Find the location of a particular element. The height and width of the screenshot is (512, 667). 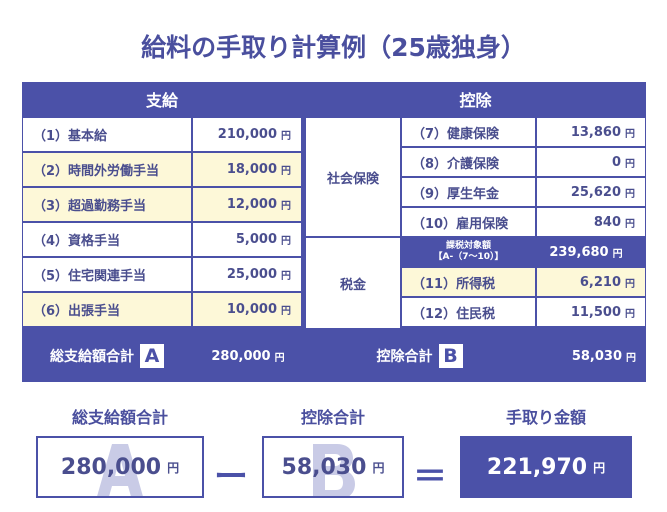

payment-item-value: 5,000 円 is located at coordinates (247, 239).